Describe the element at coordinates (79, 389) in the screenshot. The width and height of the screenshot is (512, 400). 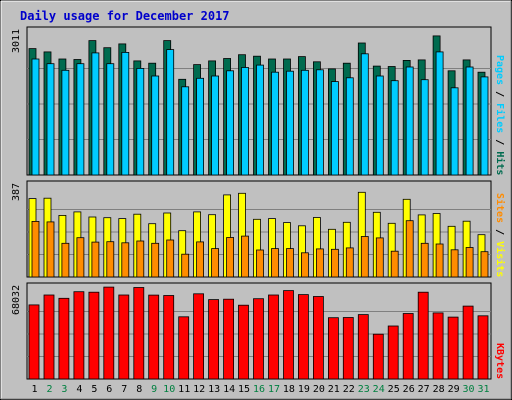
I see `x-tick-label-4: 4` at that location.